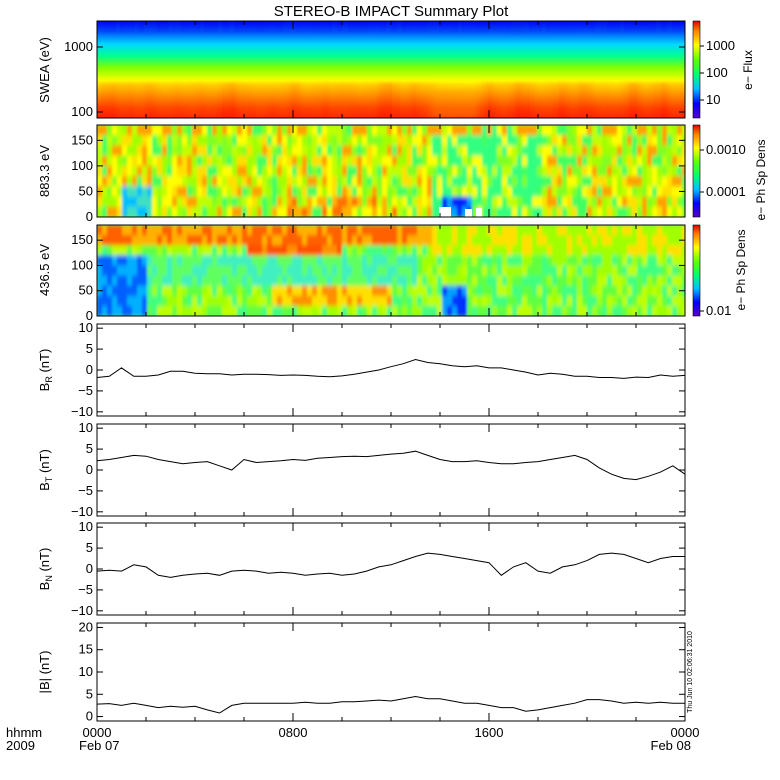 This screenshot has width=780, height=780. What do you see at coordinates (391, 470) in the screenshot?
I see `bt-frame` at bounding box center [391, 470].